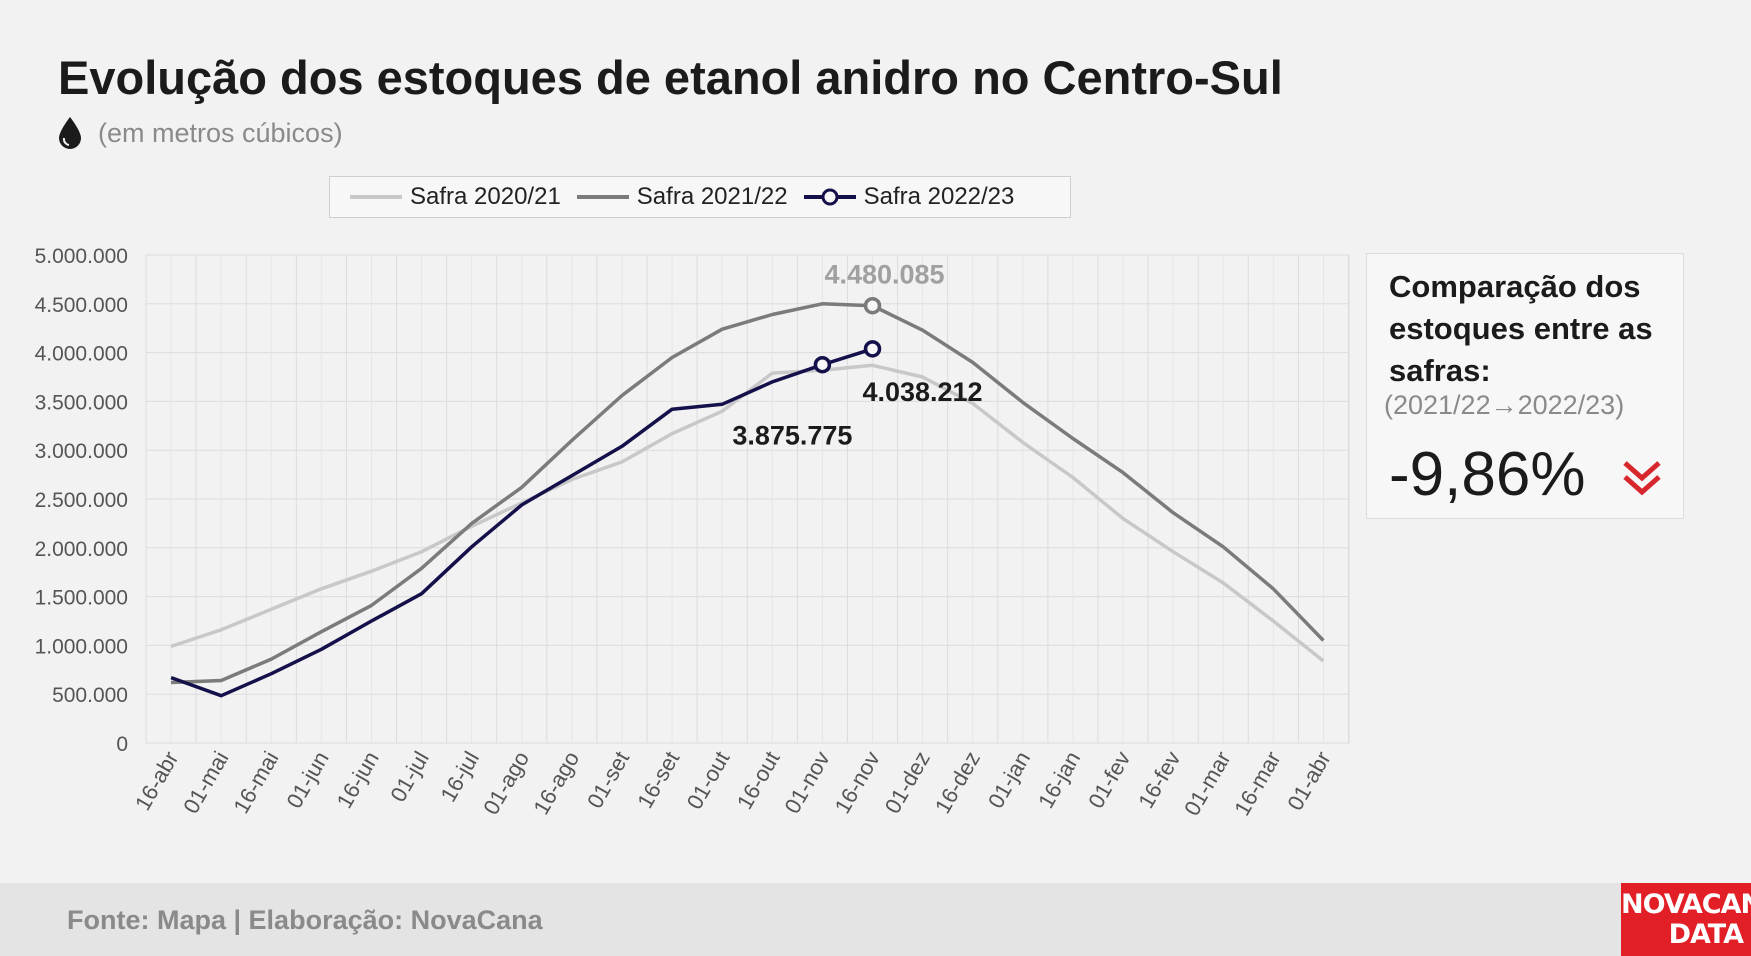 This screenshot has height=956, width=1751. I want to click on legend-item-2021: Safra 2021/22, so click(681, 197).